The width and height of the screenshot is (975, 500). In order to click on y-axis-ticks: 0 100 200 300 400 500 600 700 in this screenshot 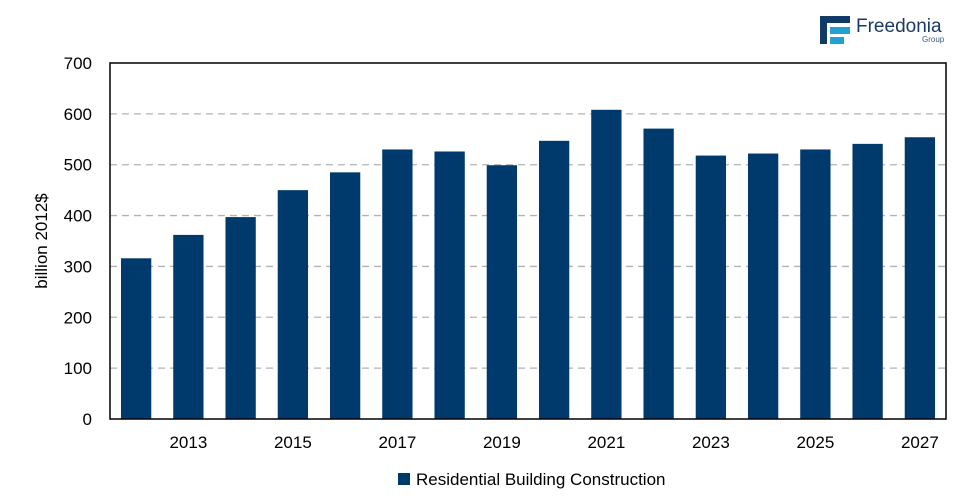, I will do `click(78, 241)`.